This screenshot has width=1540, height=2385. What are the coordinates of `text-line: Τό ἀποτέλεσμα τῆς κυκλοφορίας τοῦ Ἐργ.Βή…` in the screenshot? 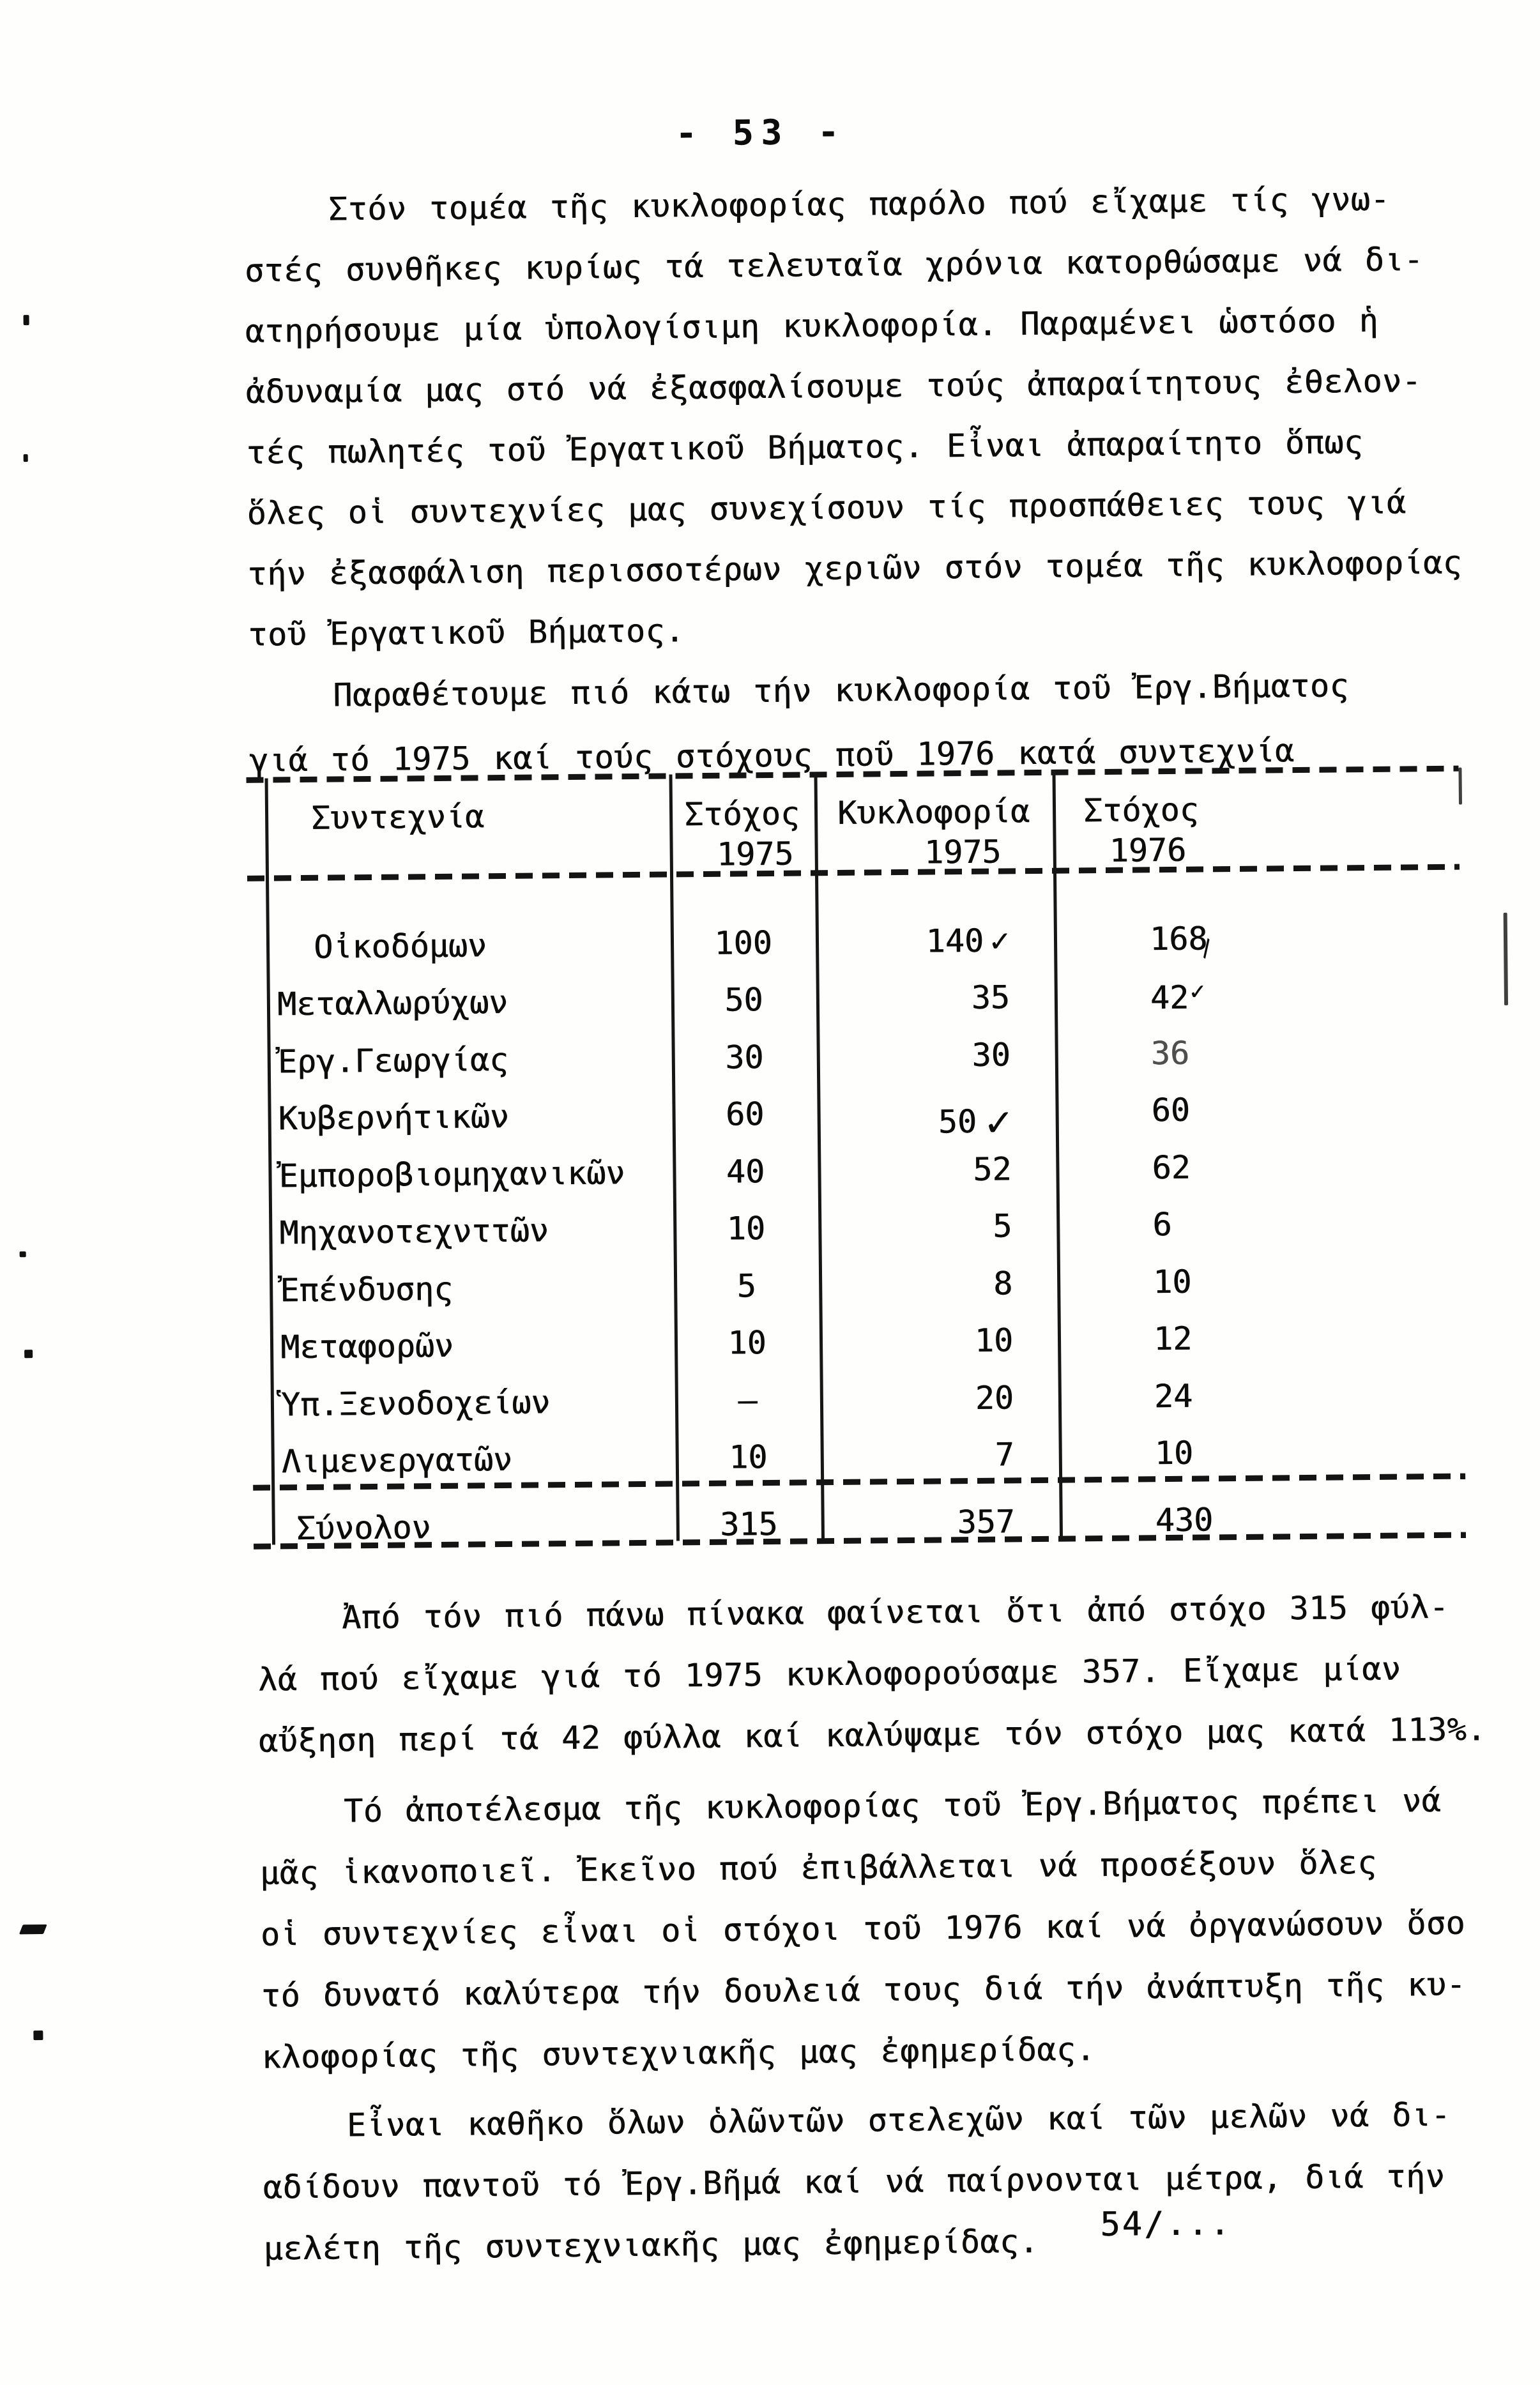 It's located at (893, 1805).